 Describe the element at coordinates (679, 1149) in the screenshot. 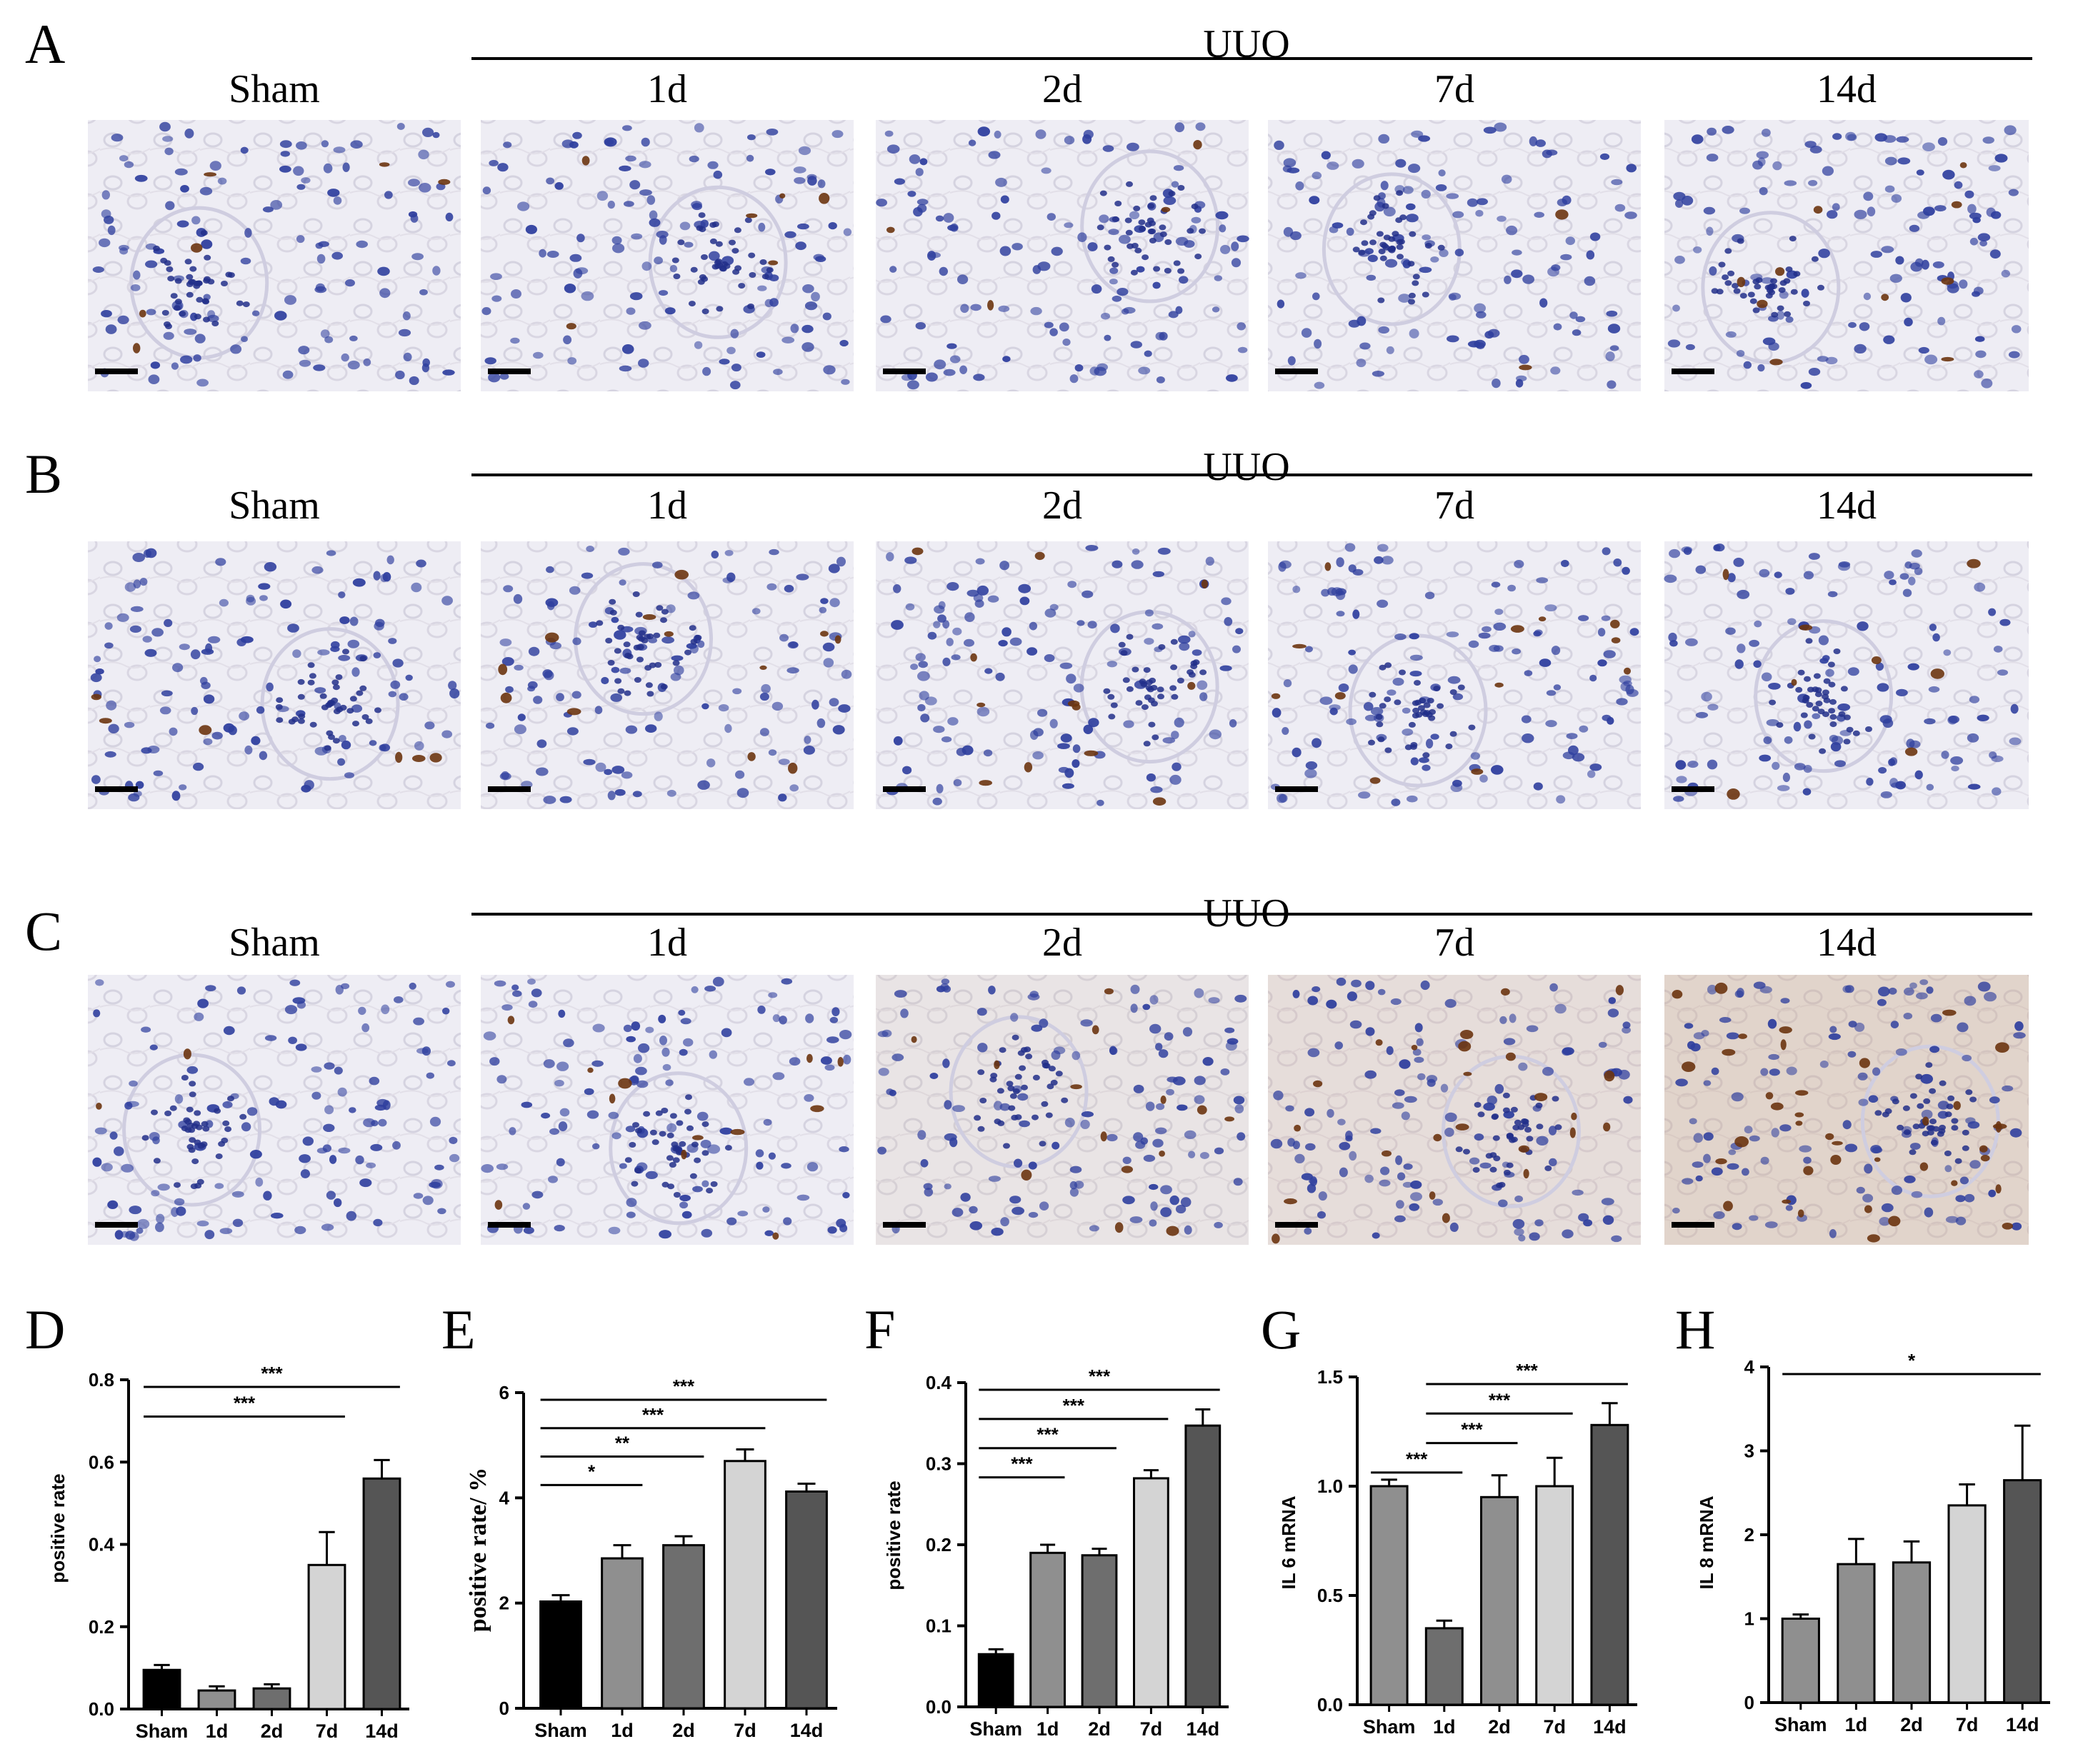

I see `glomerulus-outline` at that location.